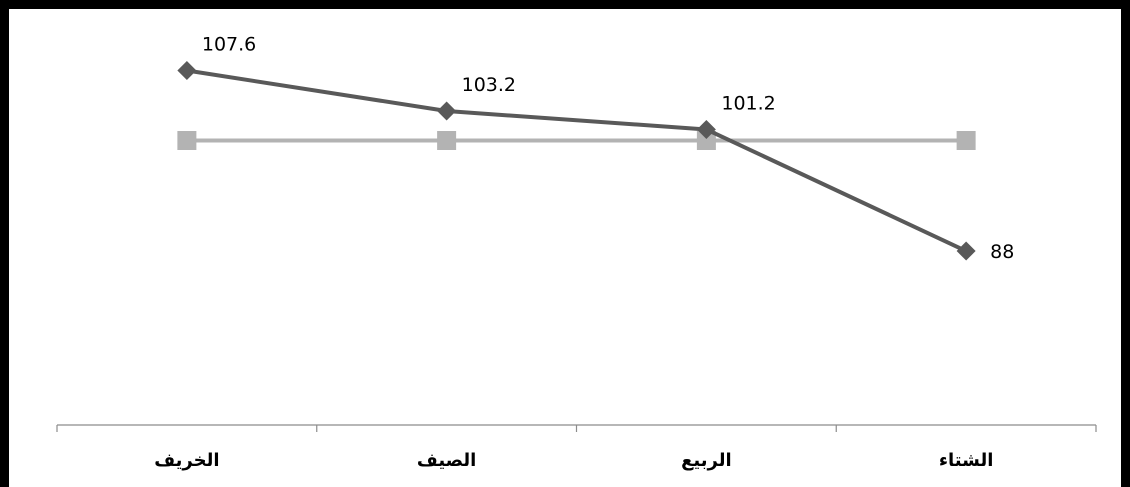 The height and width of the screenshot is (487, 1130). I want to click on category-label: الربيع, so click(706, 460).